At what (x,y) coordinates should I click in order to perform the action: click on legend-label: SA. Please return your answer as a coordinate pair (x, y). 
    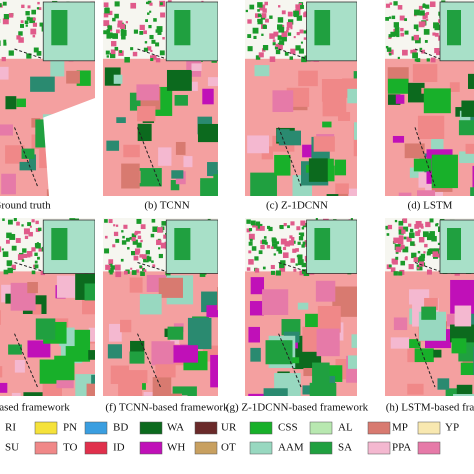
    Looking at the image, I should click on (345, 448).